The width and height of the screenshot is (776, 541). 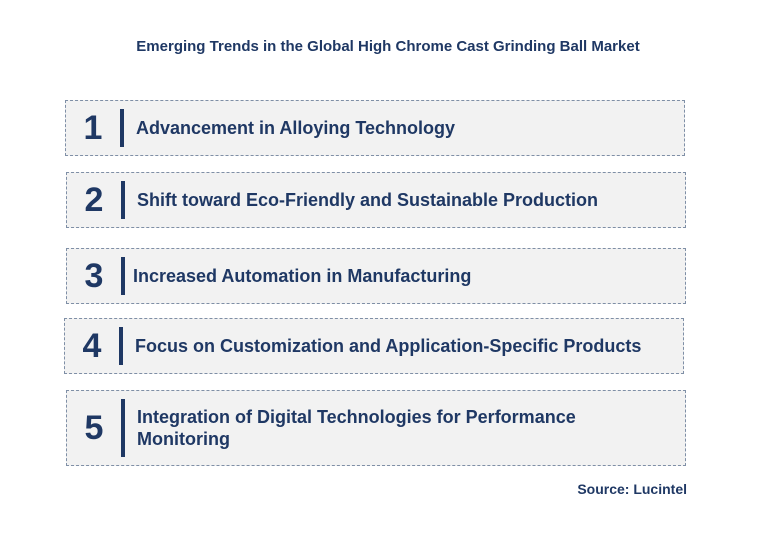 I want to click on trend-label: Increased Automation in Manufacturing, so click(x=302, y=276).